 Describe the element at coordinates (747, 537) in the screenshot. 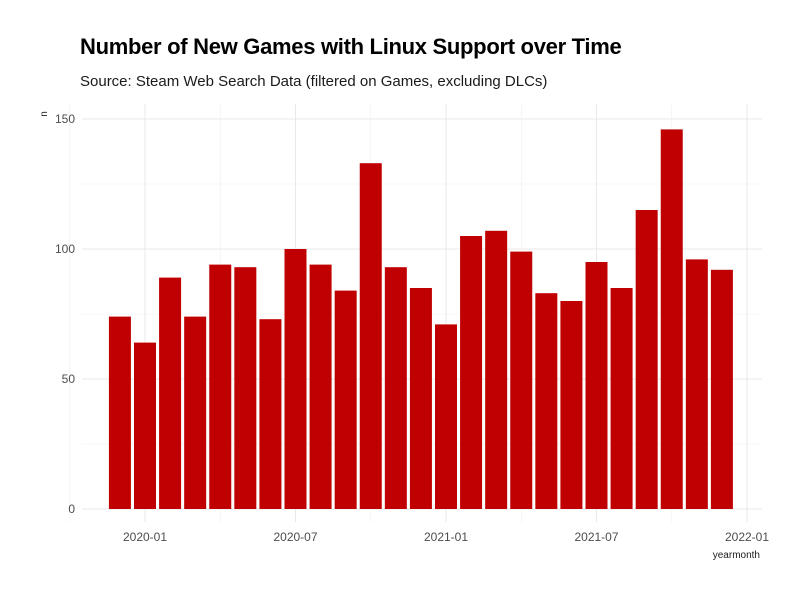

I see `x-tick-label: 2022-01` at that location.